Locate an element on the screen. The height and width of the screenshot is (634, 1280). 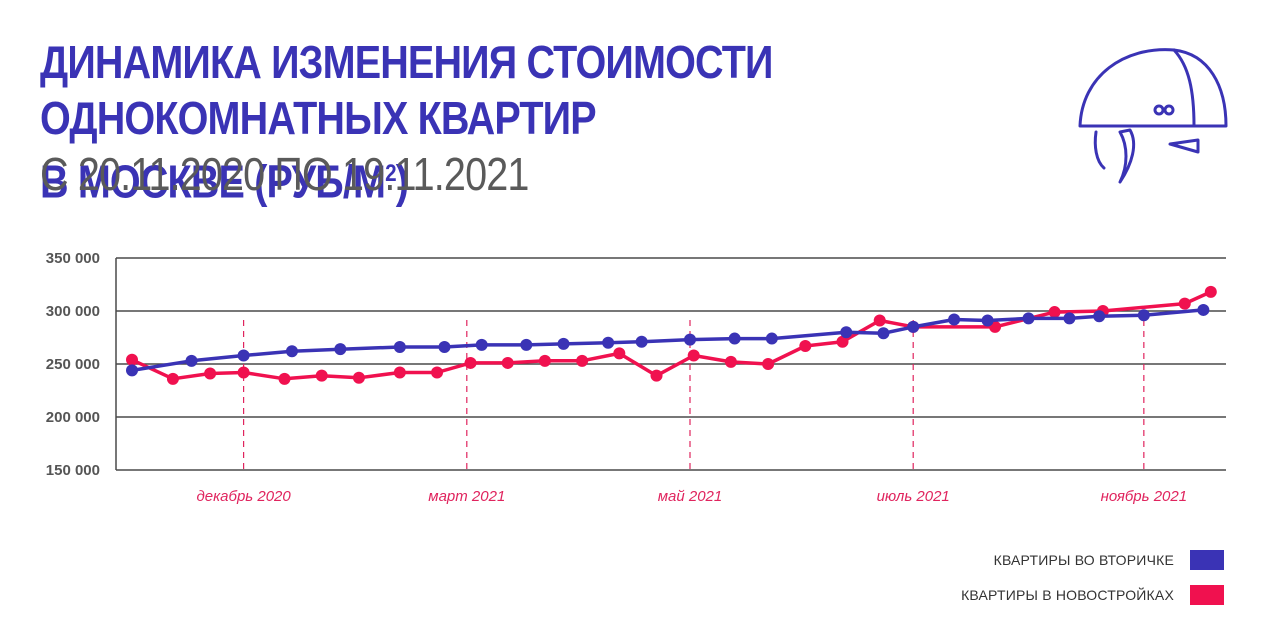
legend-item-new: КВАРТИРЫ В НОВОСТРОЙКАХ is located at coordinates (1092, 595).